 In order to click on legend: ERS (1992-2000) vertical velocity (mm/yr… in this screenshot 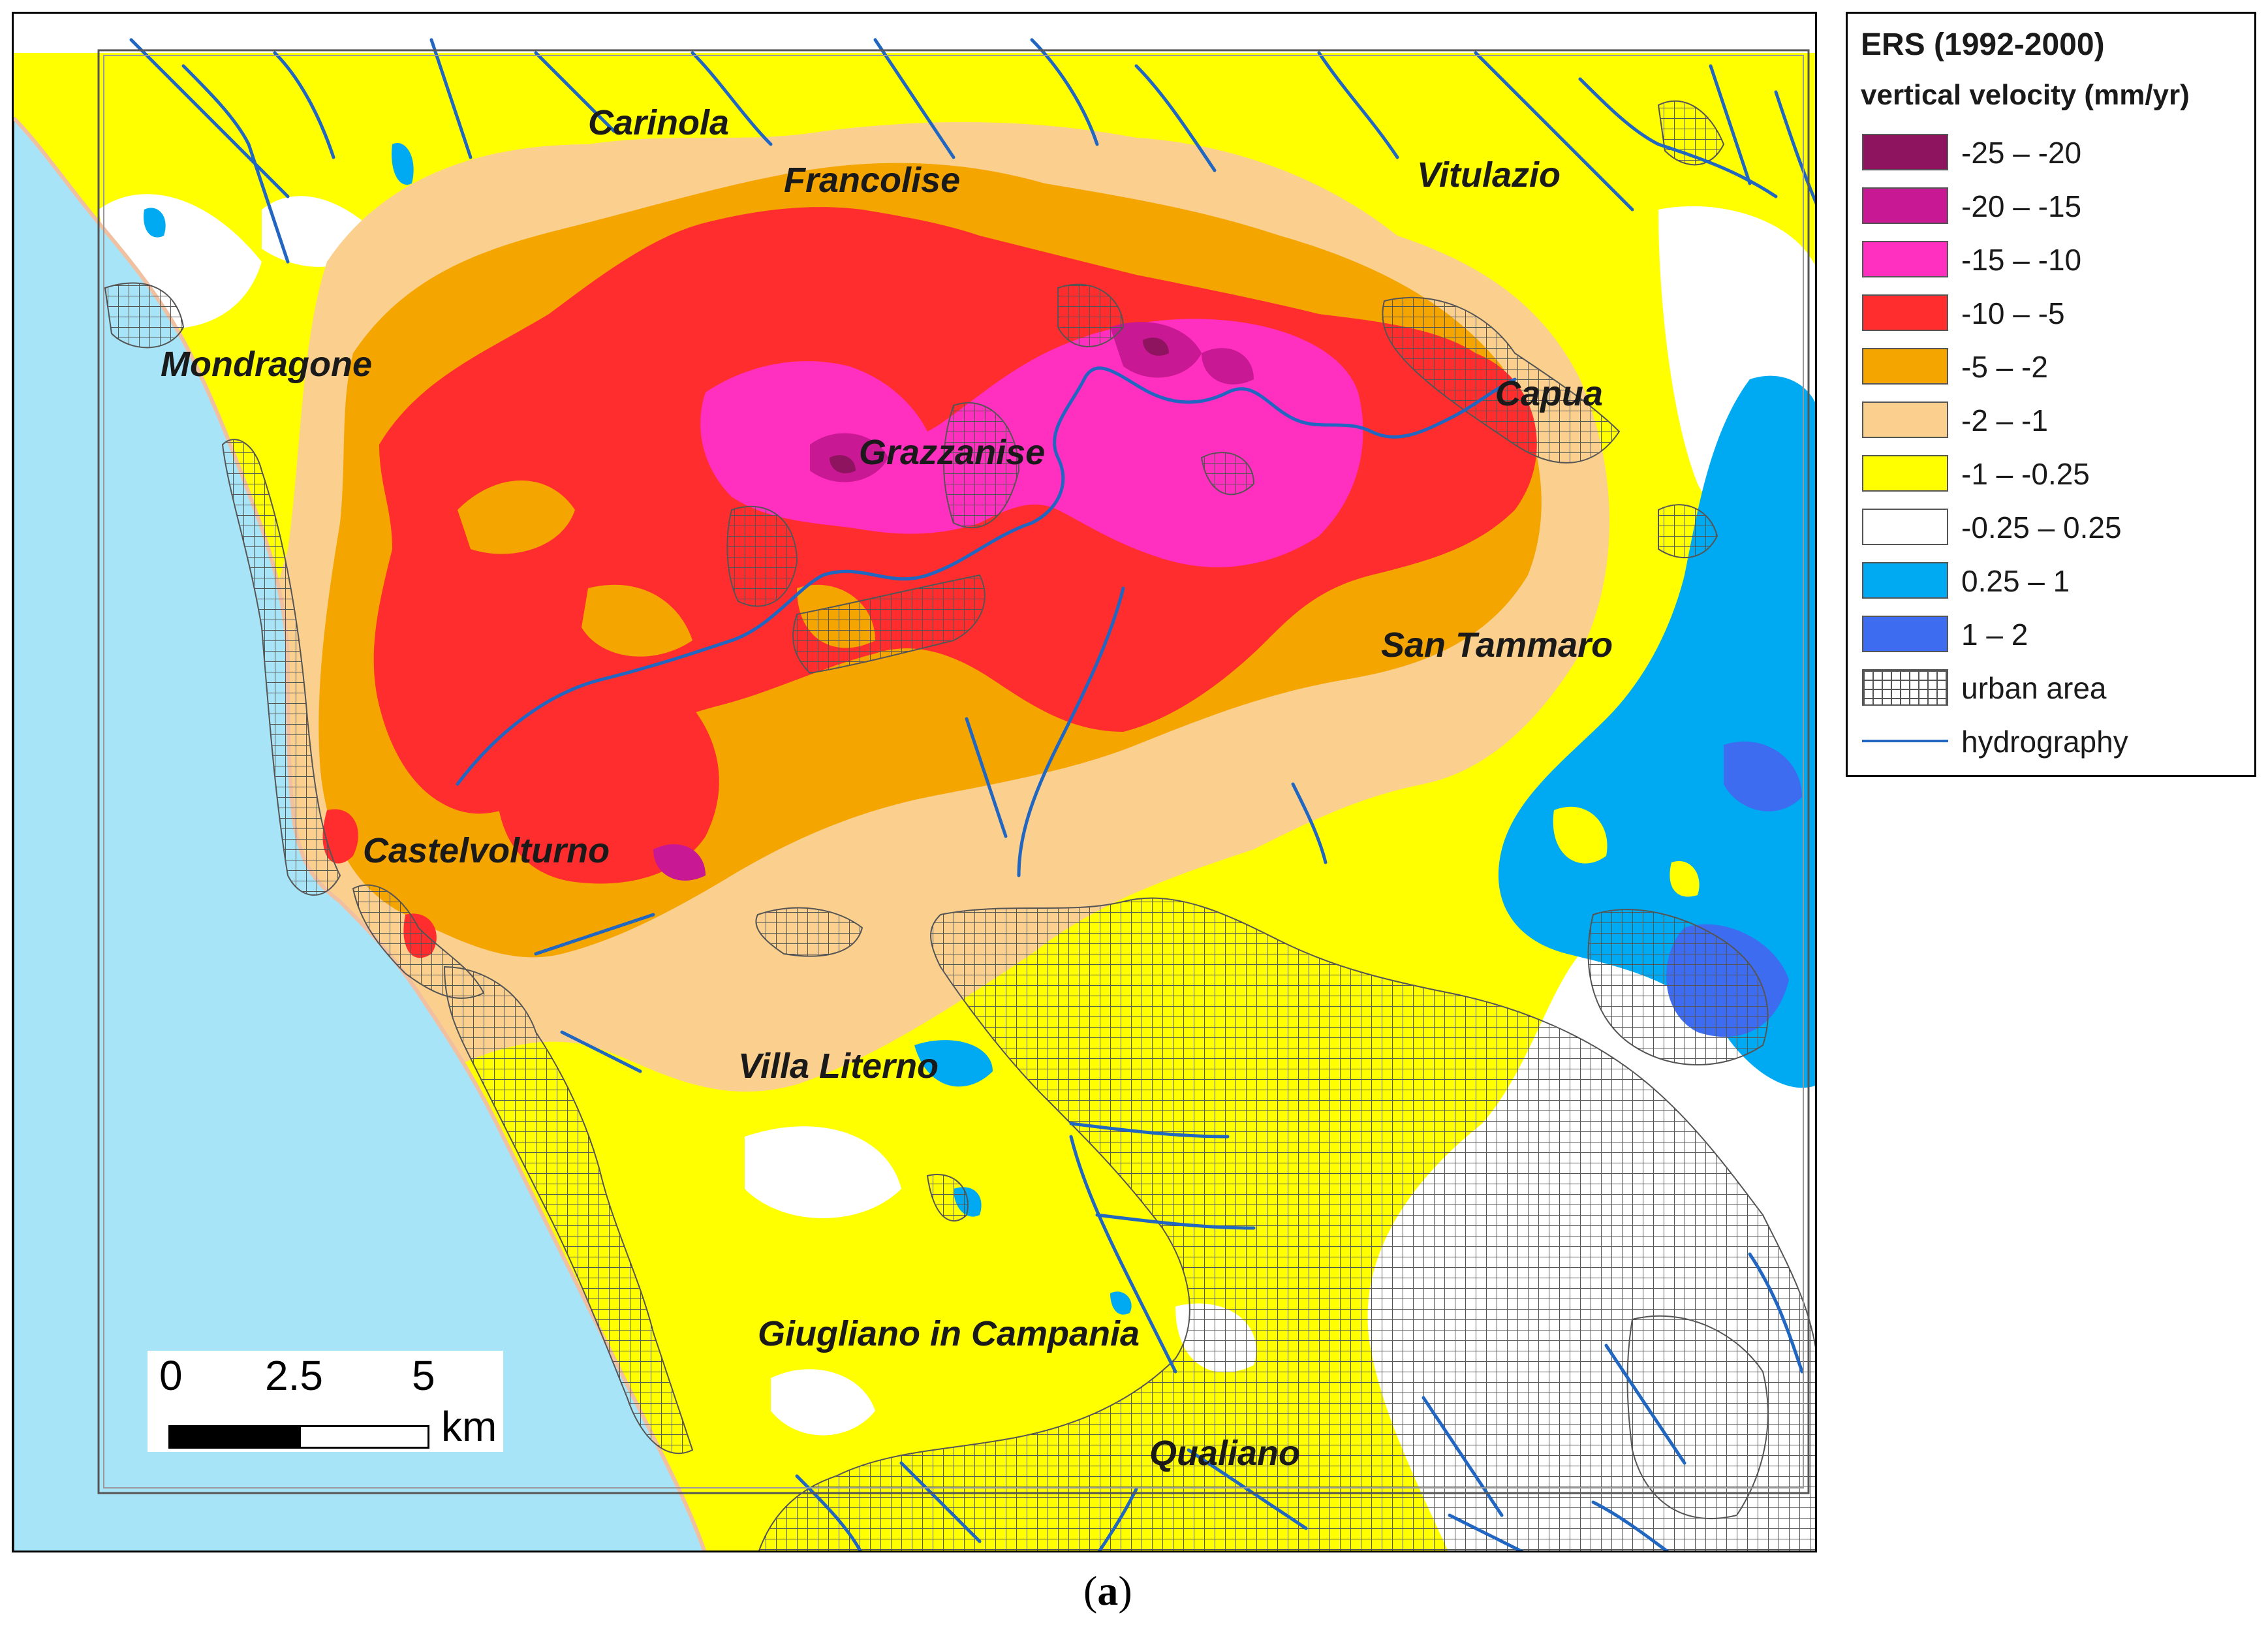, I will do `click(2051, 394)`.